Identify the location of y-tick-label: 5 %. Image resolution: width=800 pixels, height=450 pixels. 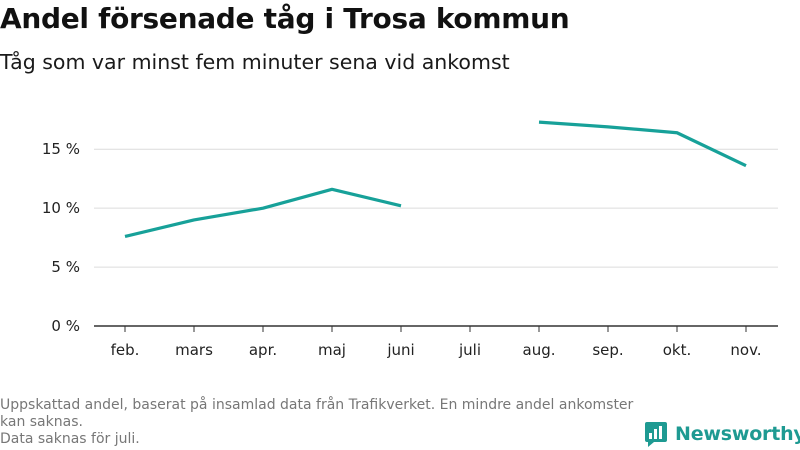
(65, 267).